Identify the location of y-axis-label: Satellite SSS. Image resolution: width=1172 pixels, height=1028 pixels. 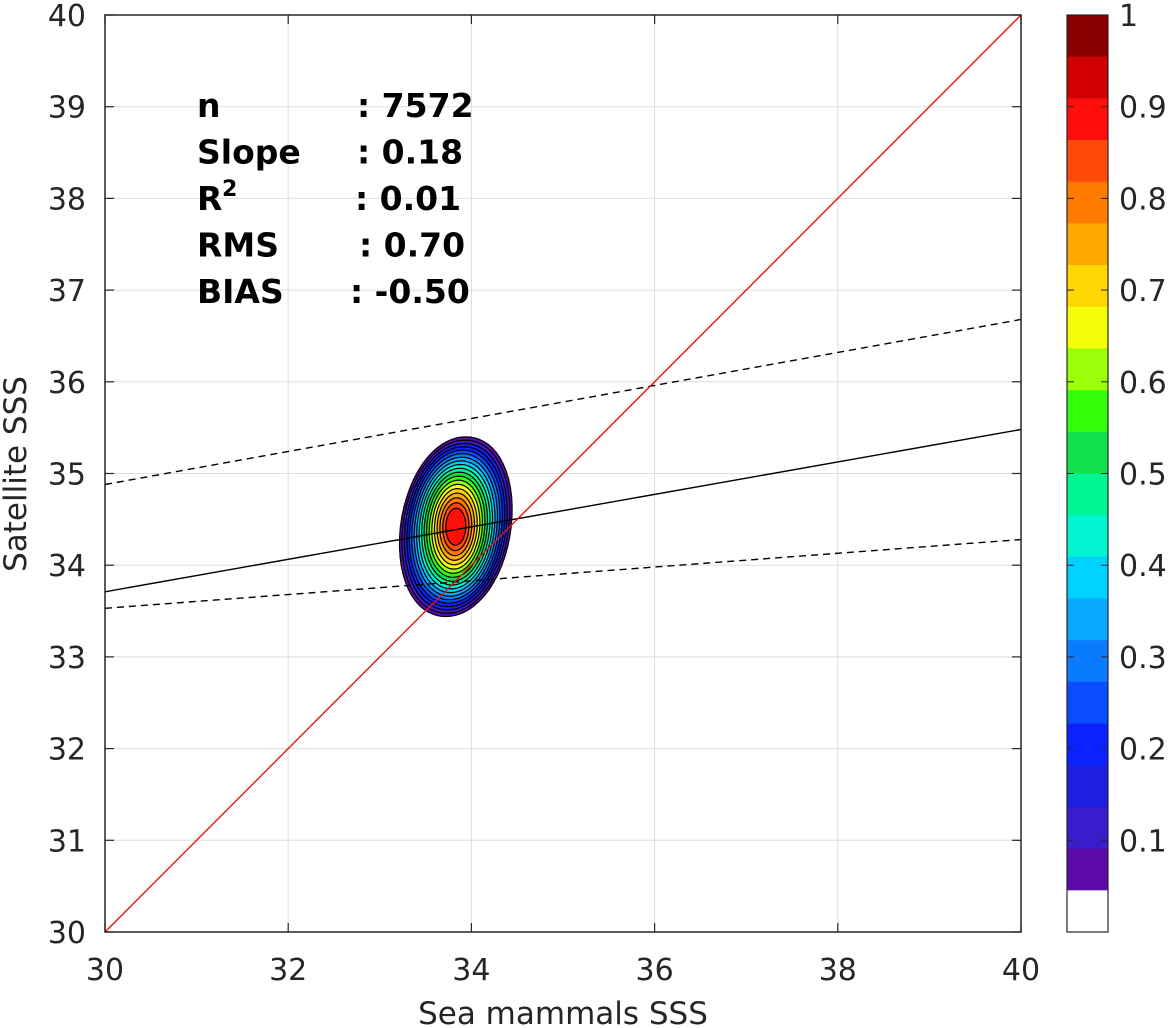
(17, 474).